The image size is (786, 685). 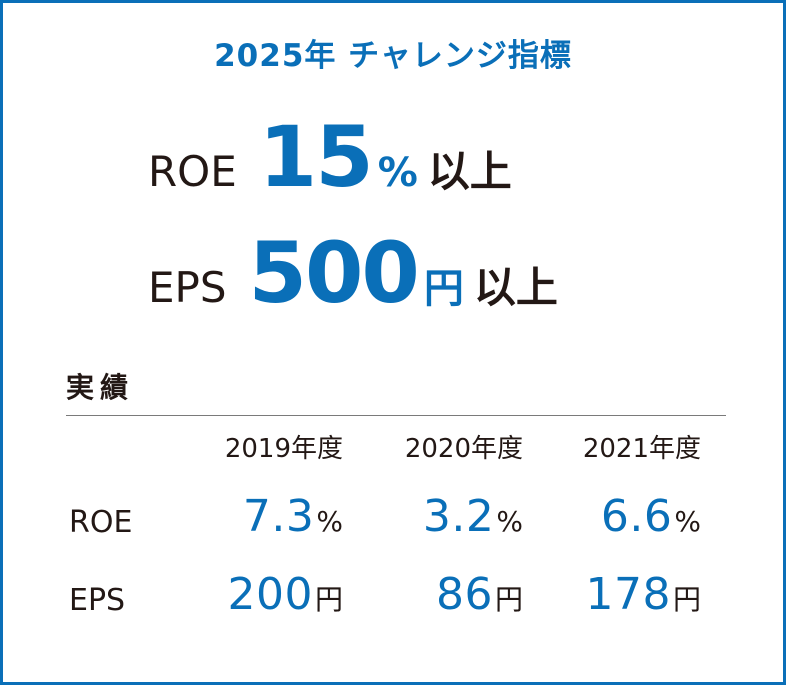 What do you see at coordinates (396, 415) in the screenshot?
I see `section-divider` at bounding box center [396, 415].